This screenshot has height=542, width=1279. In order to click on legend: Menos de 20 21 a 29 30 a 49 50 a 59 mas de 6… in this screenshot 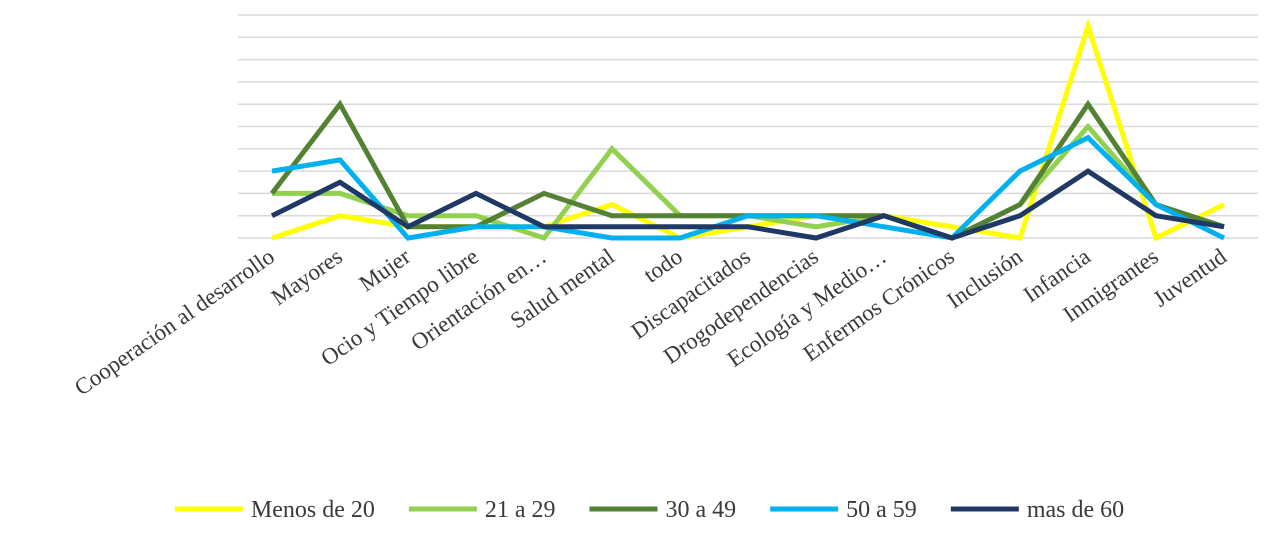, I will do `click(649, 510)`.